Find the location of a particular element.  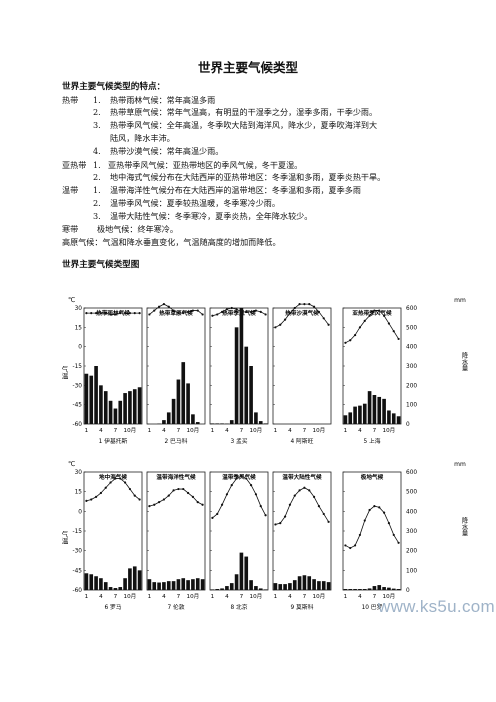

item-number: 1. is located at coordinates (97, 165).